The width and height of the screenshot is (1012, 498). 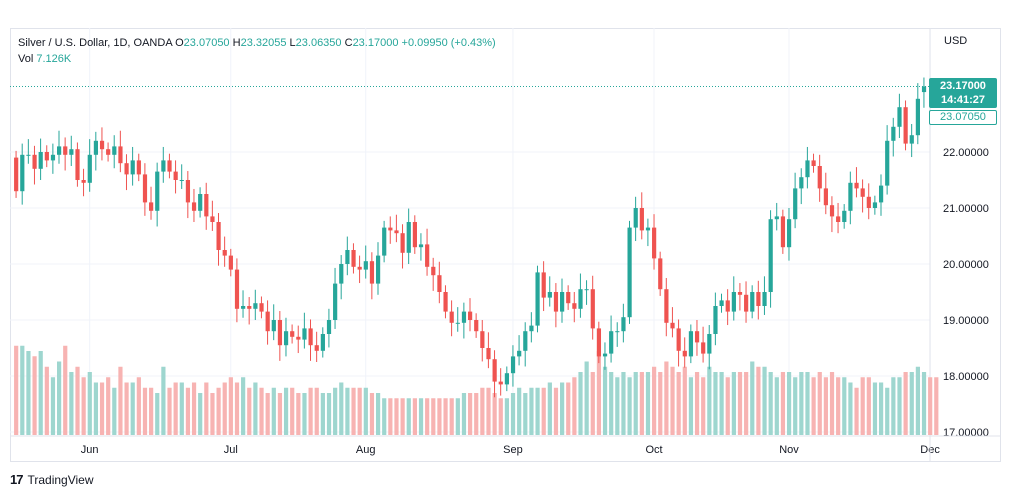 What do you see at coordinates (963, 100) in the screenshot?
I see `bar-countdown: 14:41:27` at bounding box center [963, 100].